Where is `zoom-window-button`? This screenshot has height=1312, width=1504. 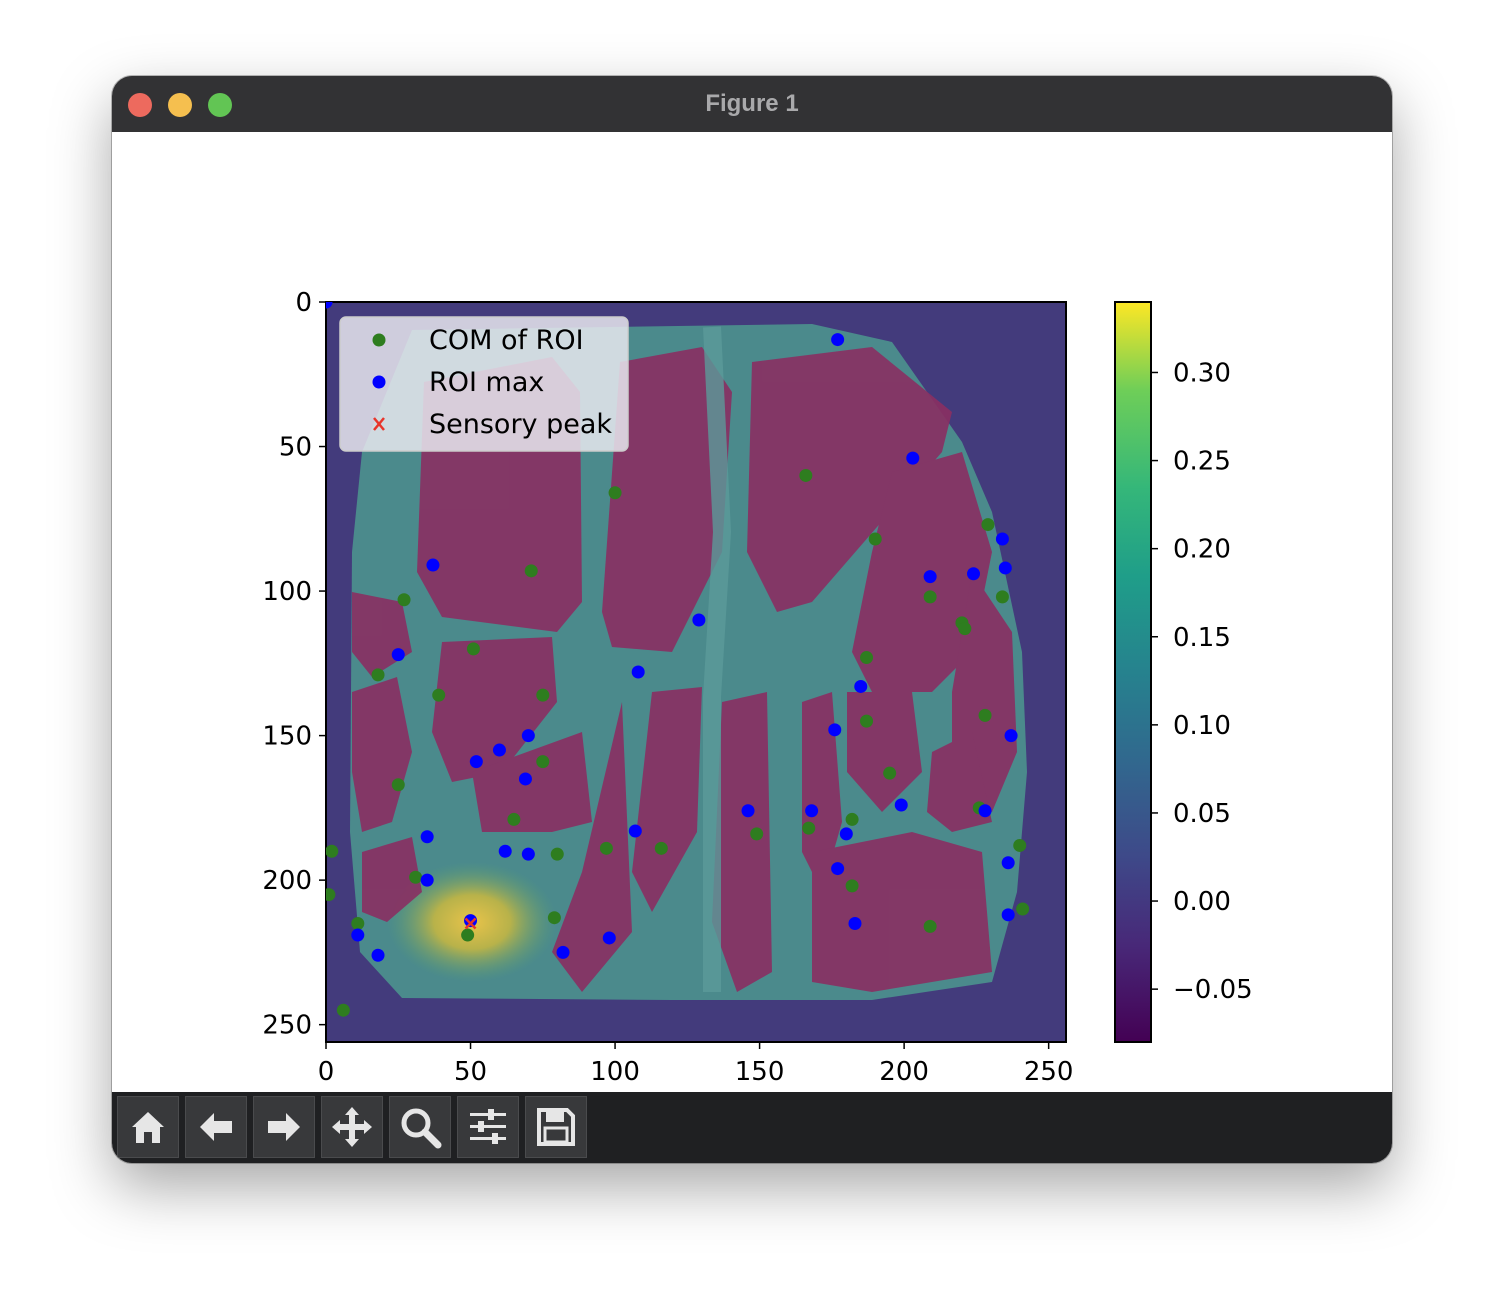
zoom-window-button is located at coordinates (220, 105).